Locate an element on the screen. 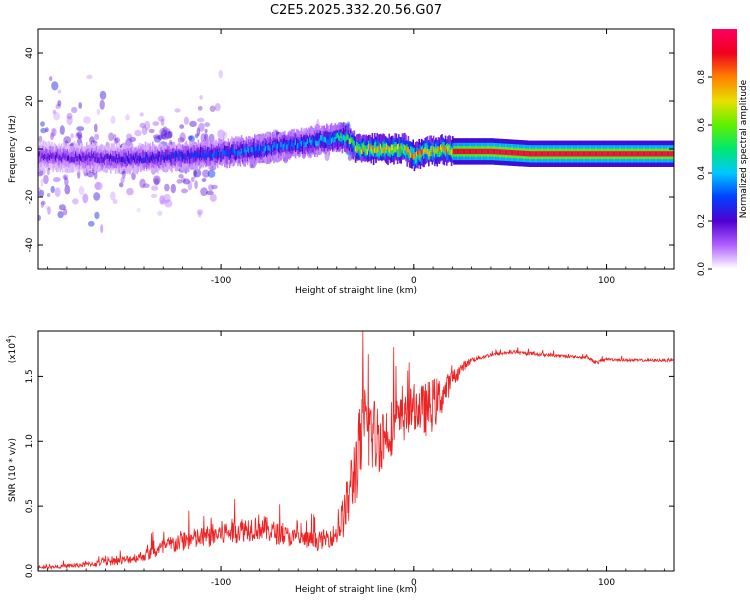  y-tick-label: -20 is located at coordinates (30, 196).